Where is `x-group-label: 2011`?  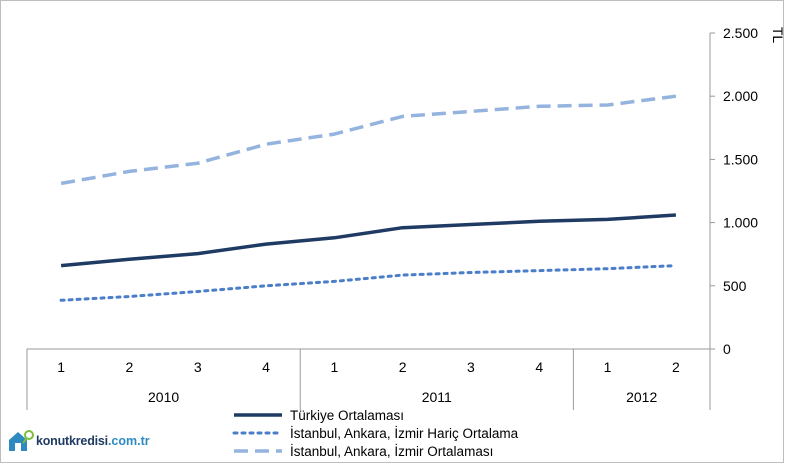
x-group-label: 2011 is located at coordinates (437, 397).